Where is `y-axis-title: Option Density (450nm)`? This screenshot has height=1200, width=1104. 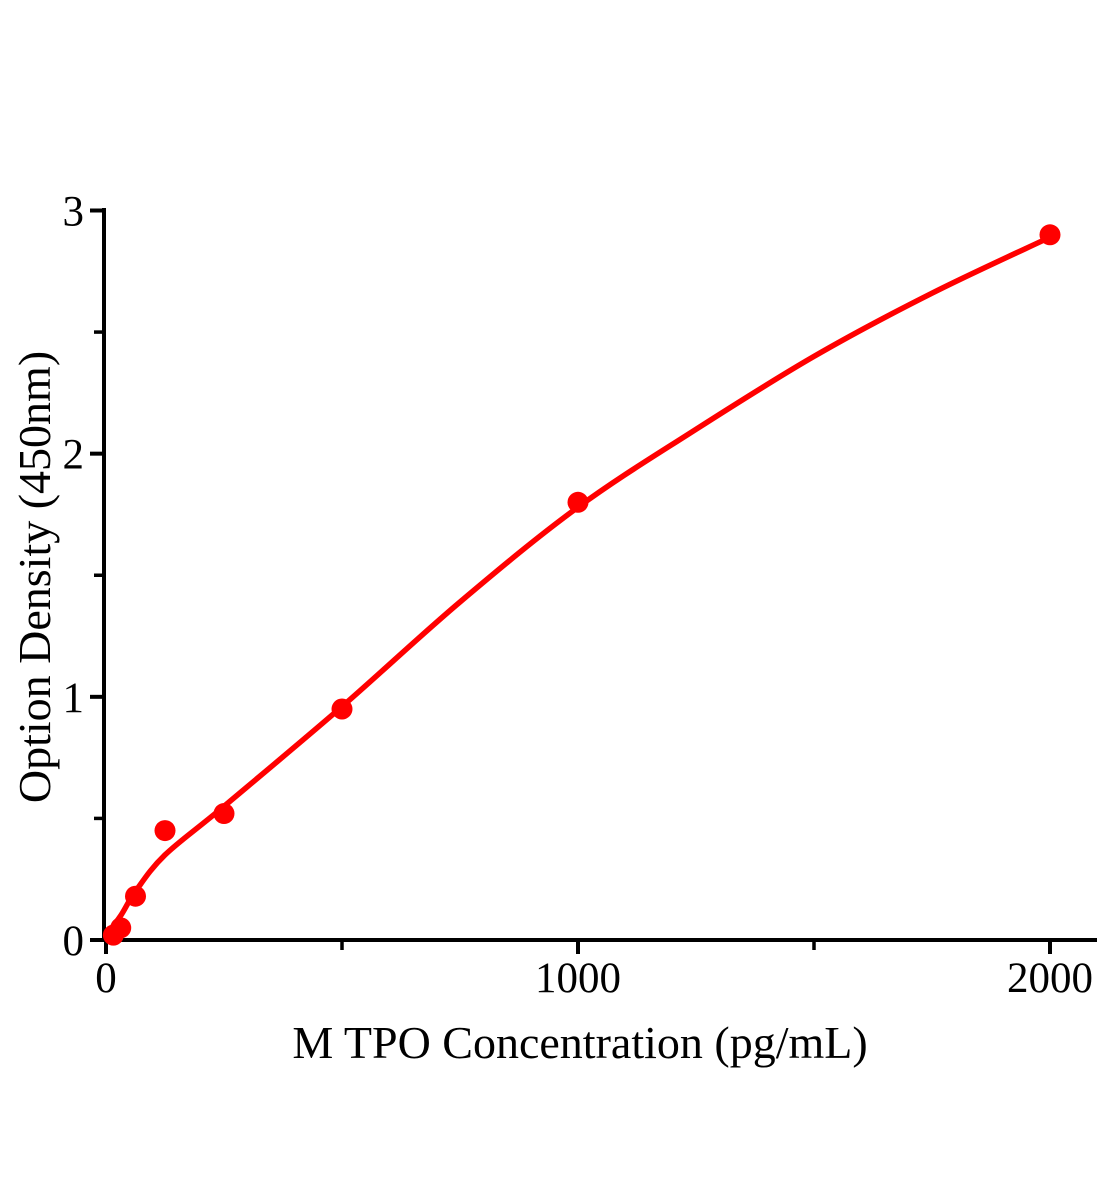 y-axis-title: Option Density (450nm) is located at coordinates (34, 577).